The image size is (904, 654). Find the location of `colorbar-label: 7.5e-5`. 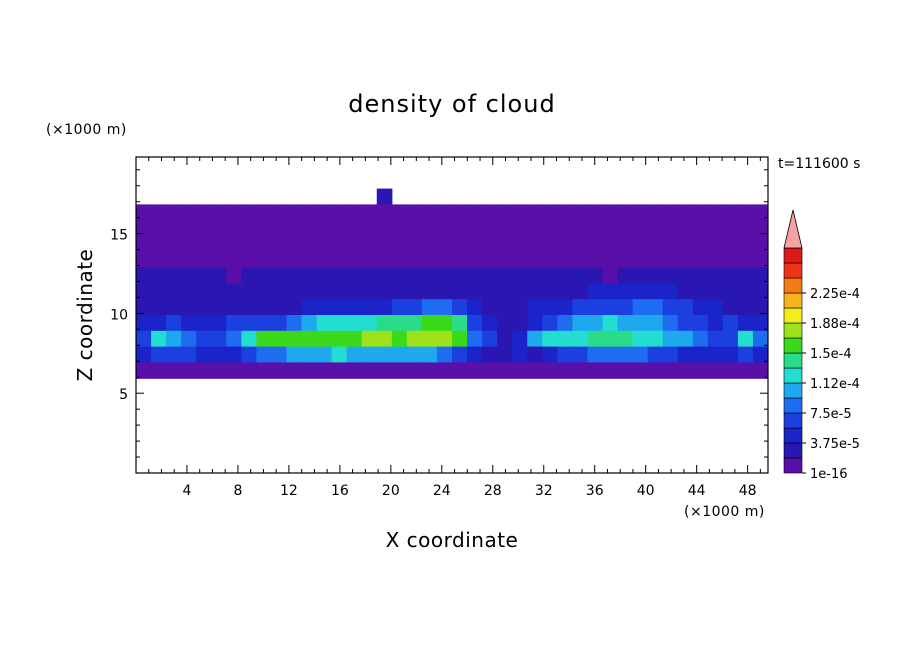

colorbar-label: 7.5e-5 is located at coordinates (831, 414).